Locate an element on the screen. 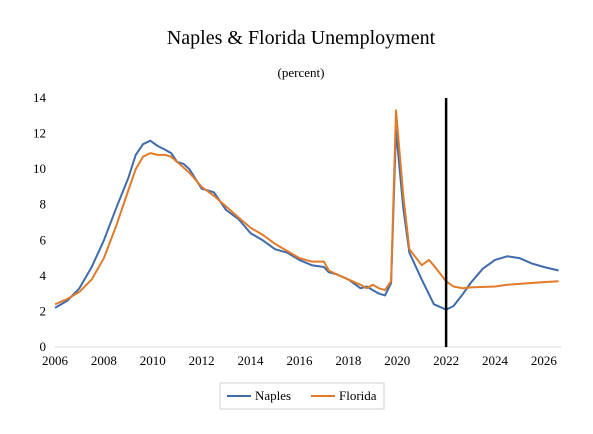  x-tick-label: 2022 is located at coordinates (446, 360).